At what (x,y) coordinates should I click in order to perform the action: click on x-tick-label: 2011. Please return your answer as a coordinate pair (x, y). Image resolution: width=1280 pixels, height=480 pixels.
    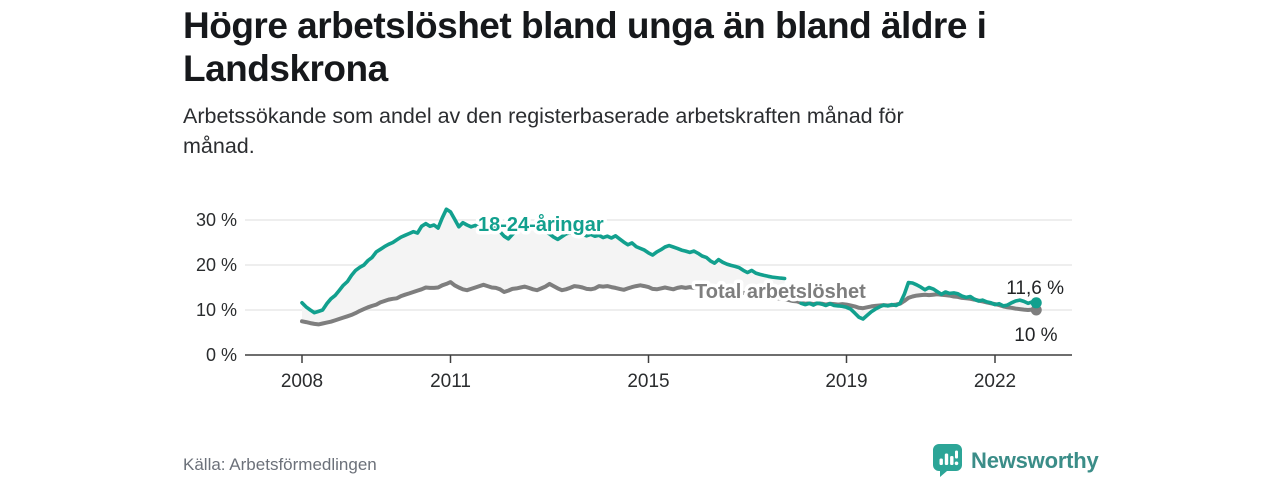
    Looking at the image, I should click on (450, 381).